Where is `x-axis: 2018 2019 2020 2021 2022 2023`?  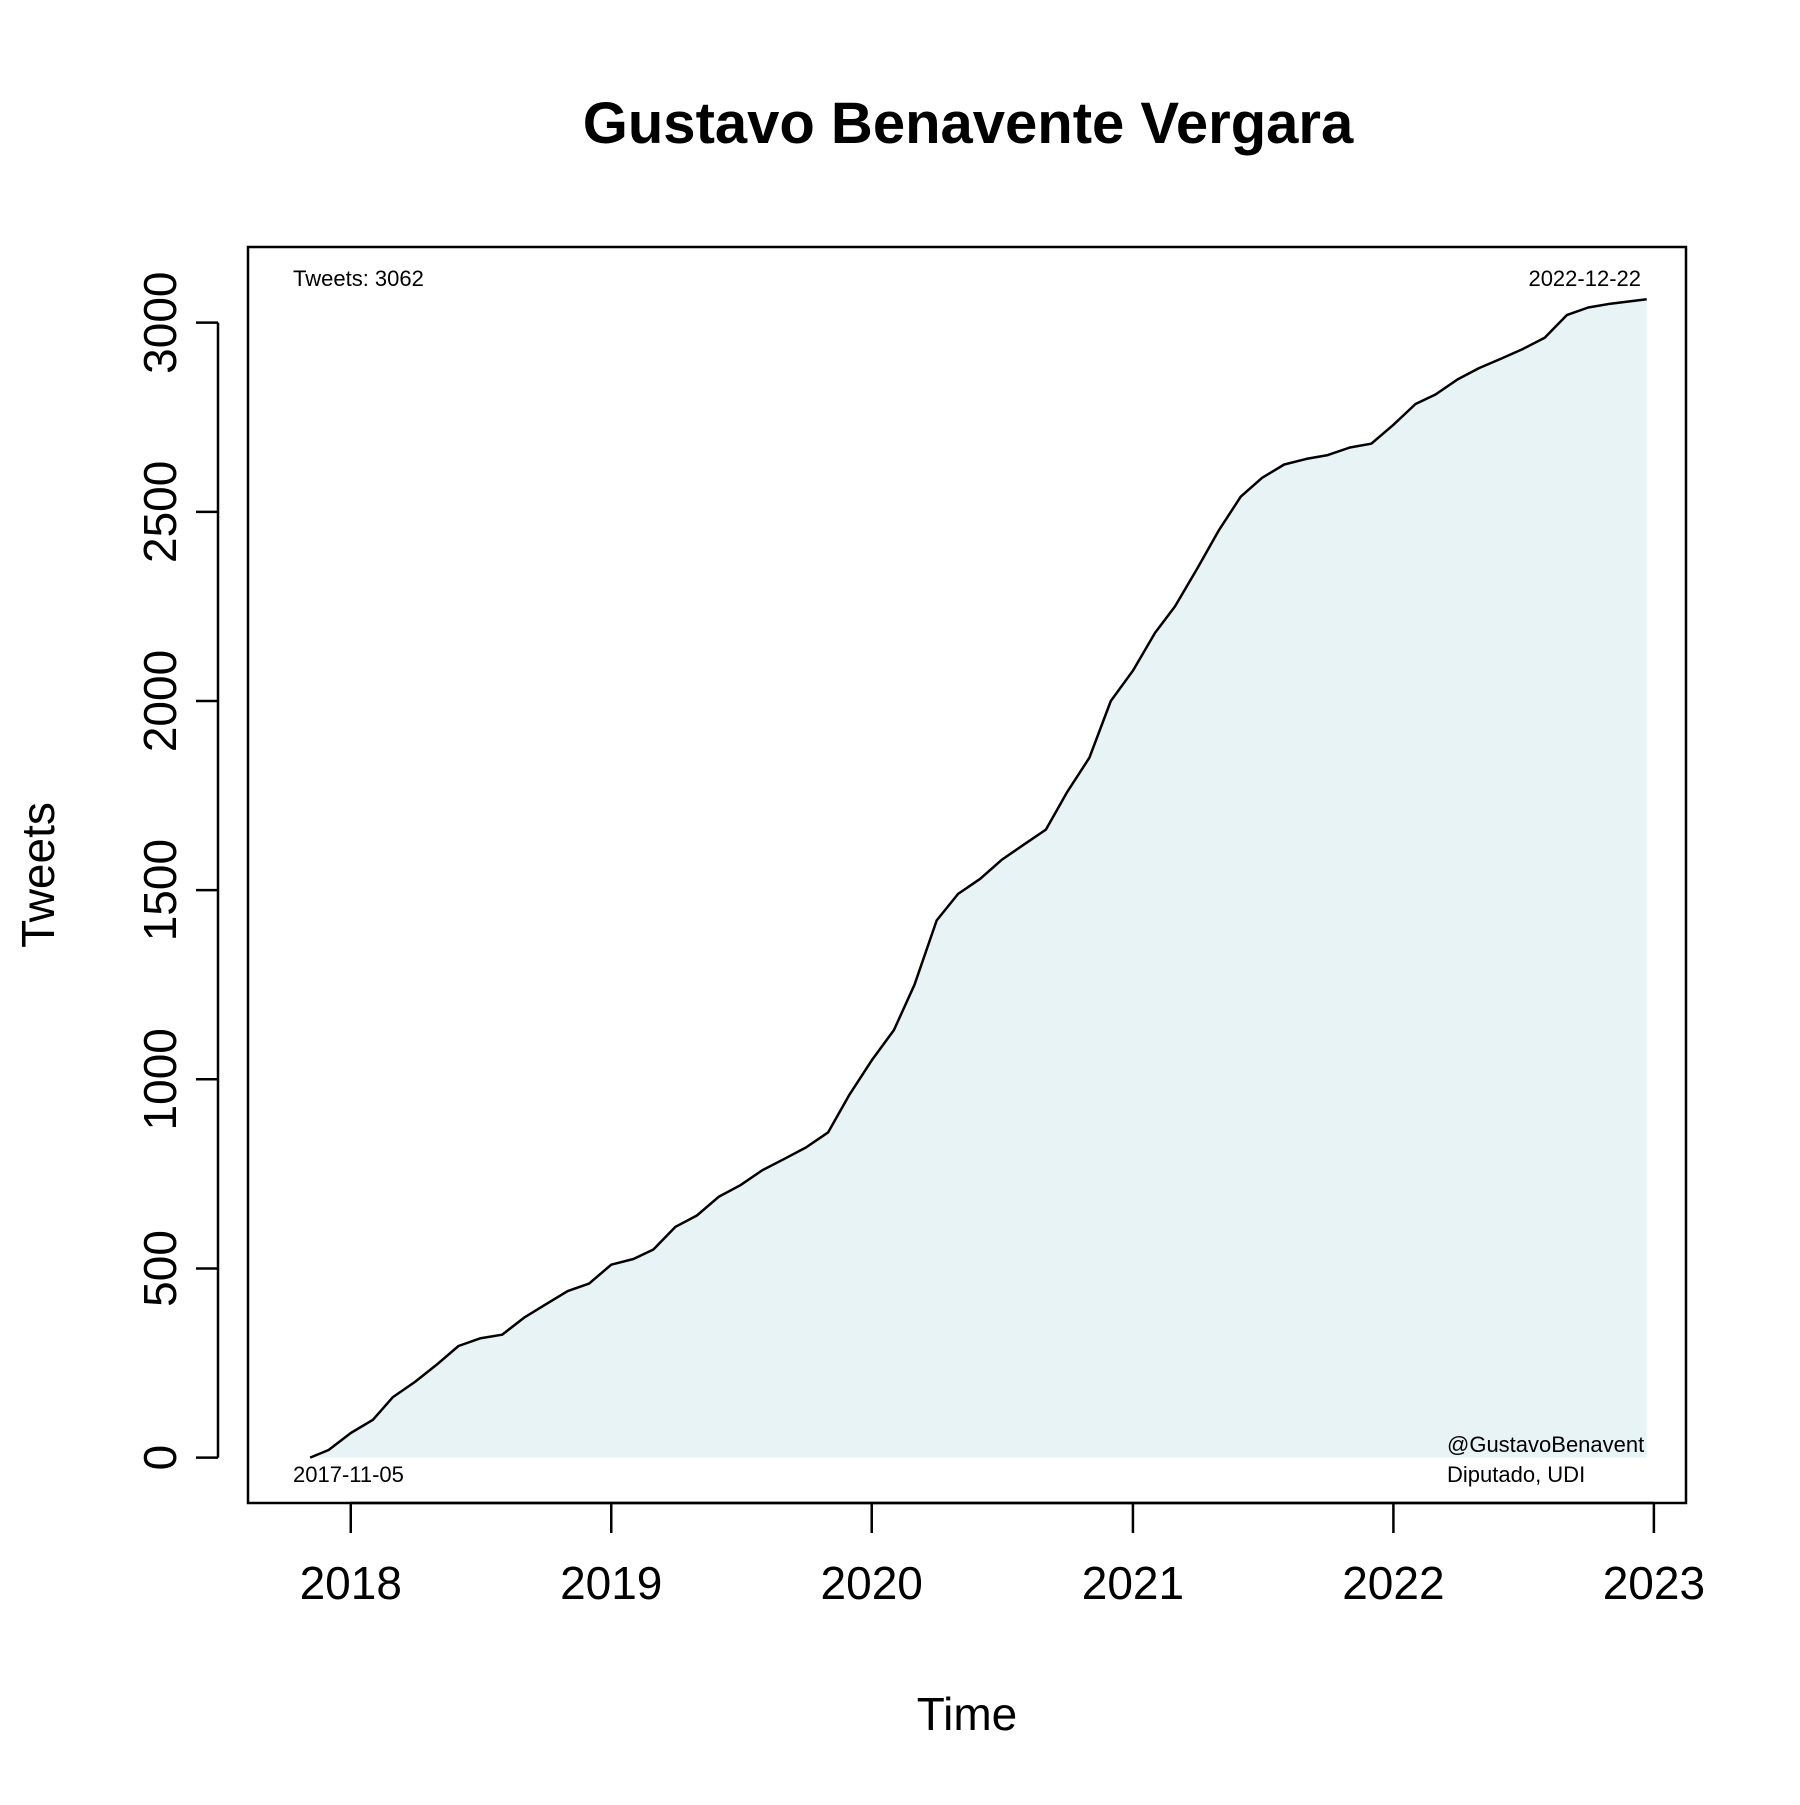
x-axis: 2018 2019 2020 2021 2022 2023 is located at coordinates (1002, 1555).